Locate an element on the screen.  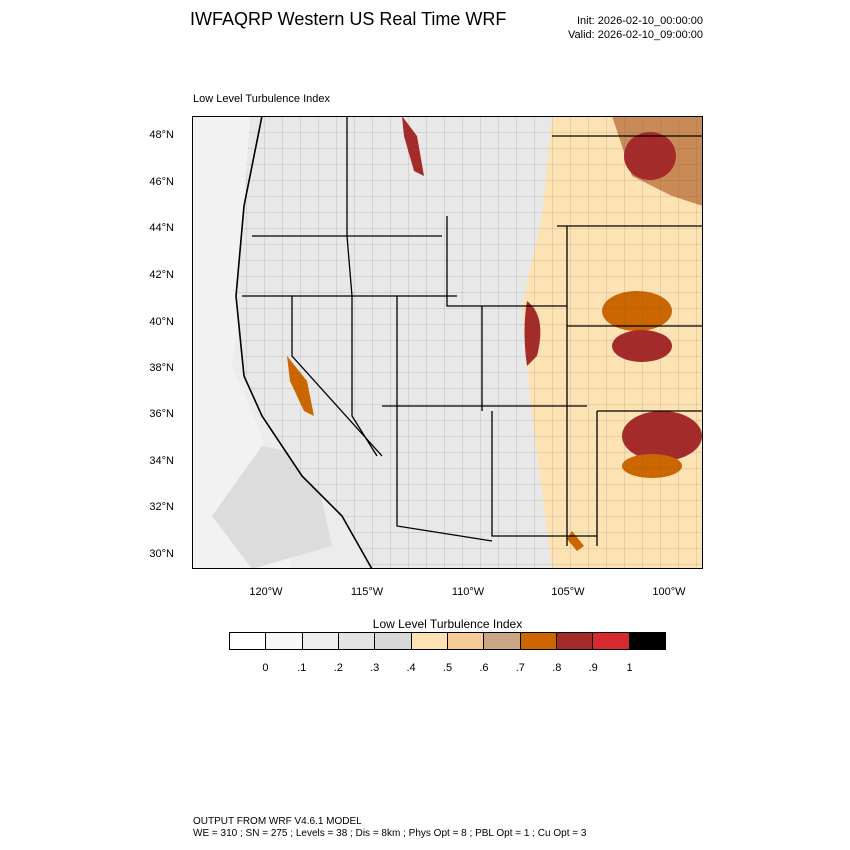
init-time: Init: 2026-02-10_00:00:00 is located at coordinates (640, 21).